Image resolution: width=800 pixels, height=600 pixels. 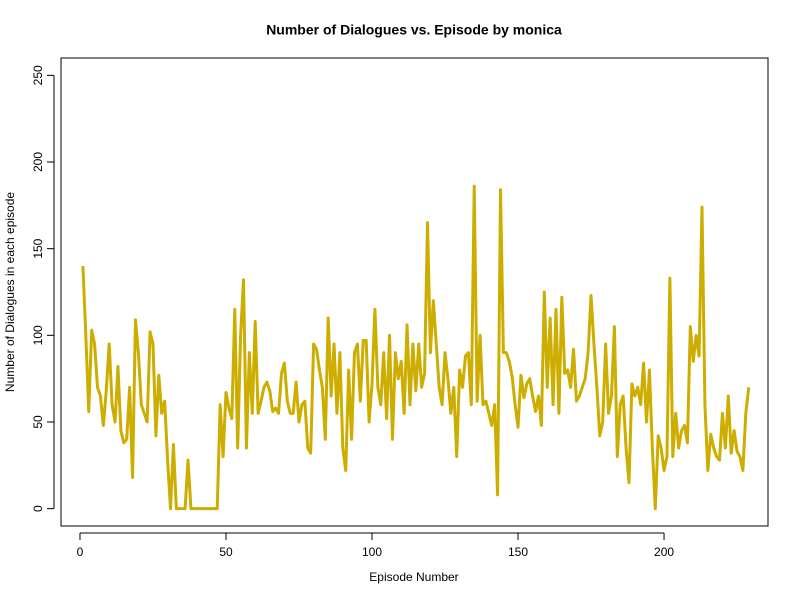 I want to click on y-tick-label: 200, so click(x=38, y=162).